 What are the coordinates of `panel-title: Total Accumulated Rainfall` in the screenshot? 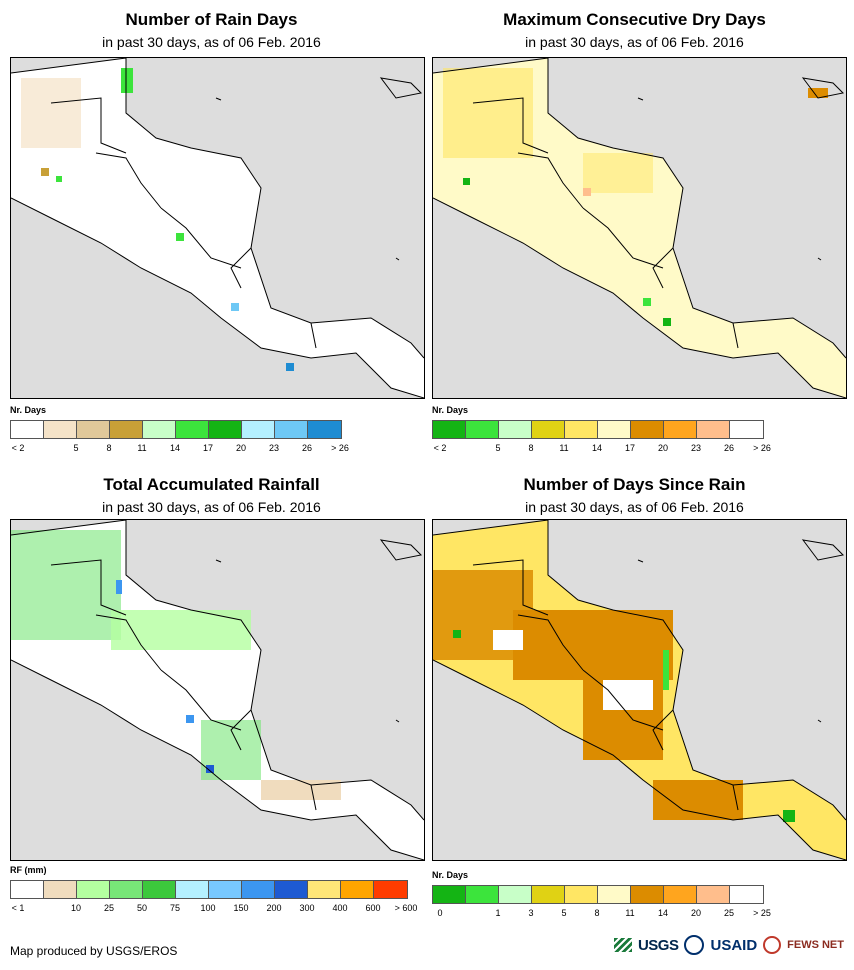 It's located at (211, 484).